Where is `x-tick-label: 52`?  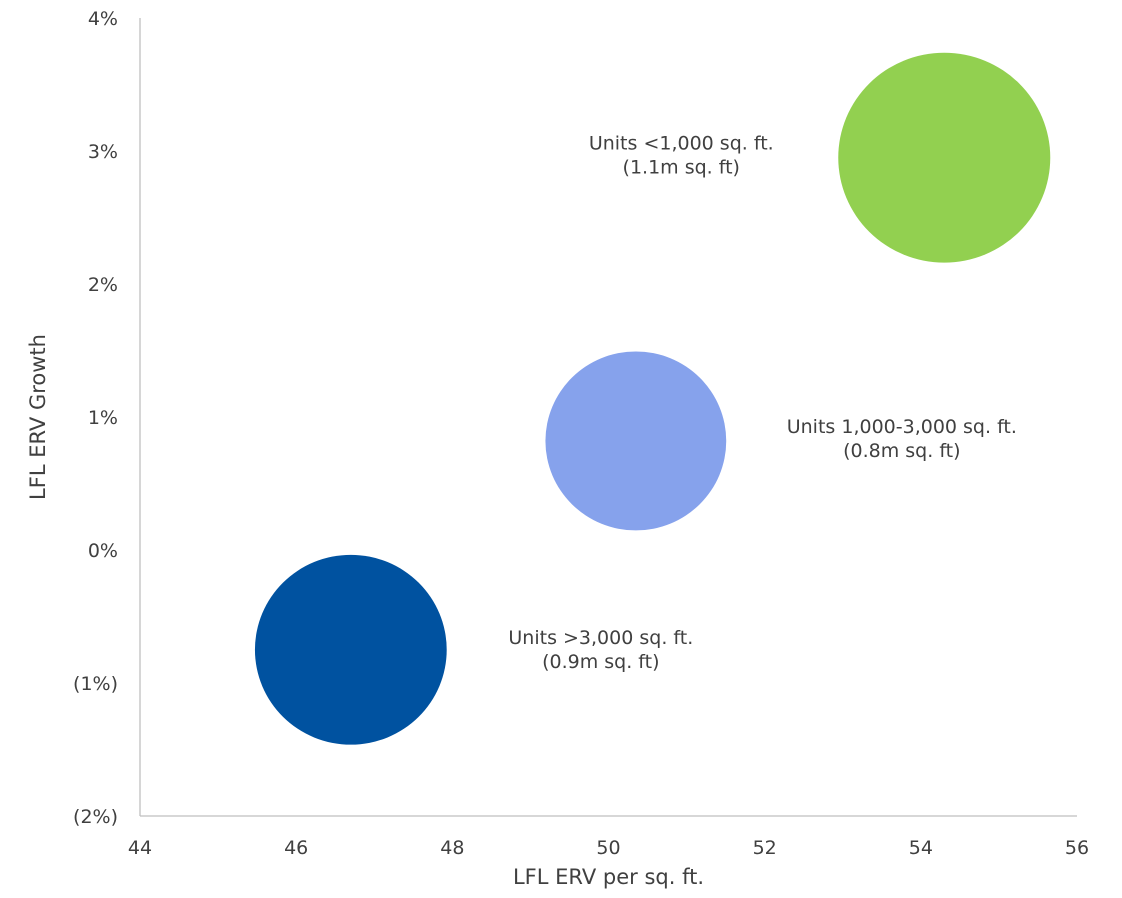 x-tick-label: 52 is located at coordinates (765, 848).